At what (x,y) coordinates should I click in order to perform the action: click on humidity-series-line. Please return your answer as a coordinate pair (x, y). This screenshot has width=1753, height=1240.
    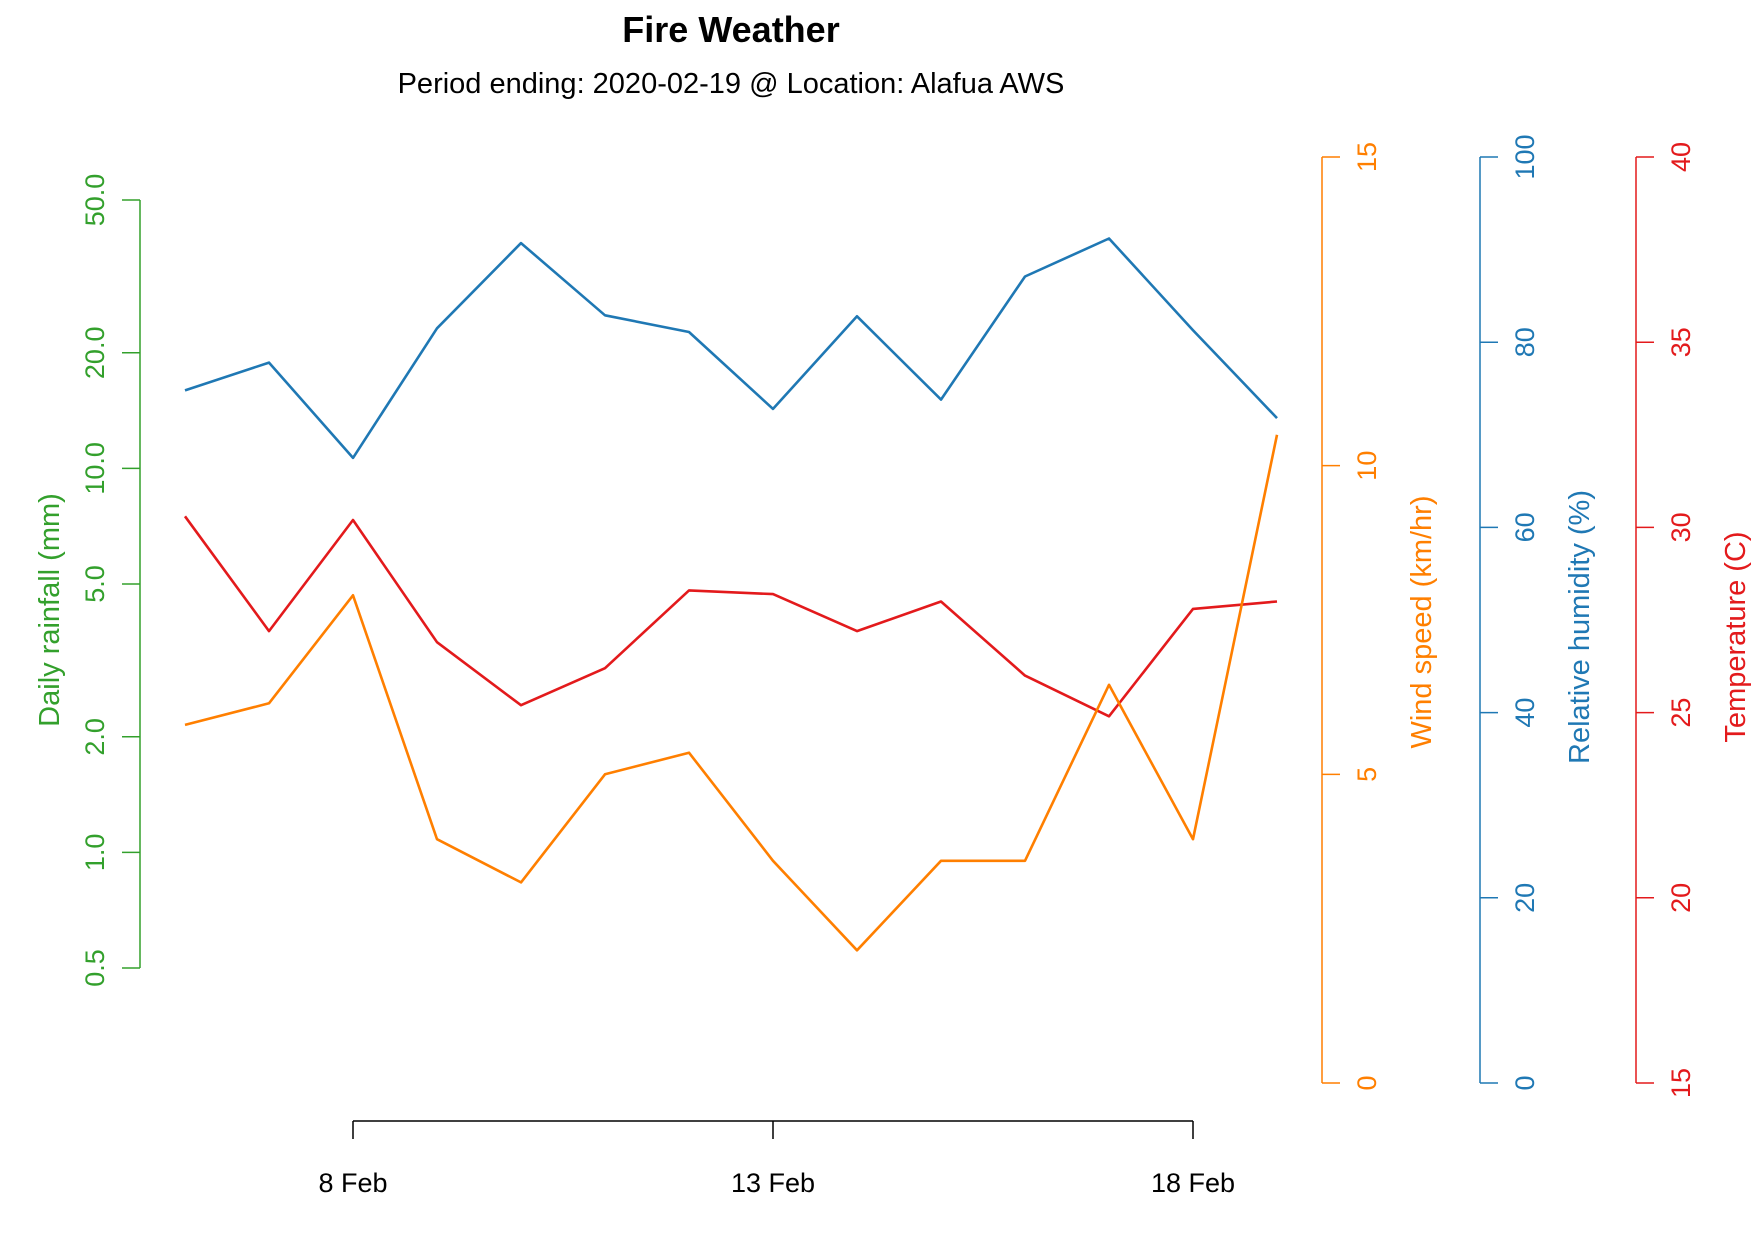
    Looking at the image, I should click on (731, 348).